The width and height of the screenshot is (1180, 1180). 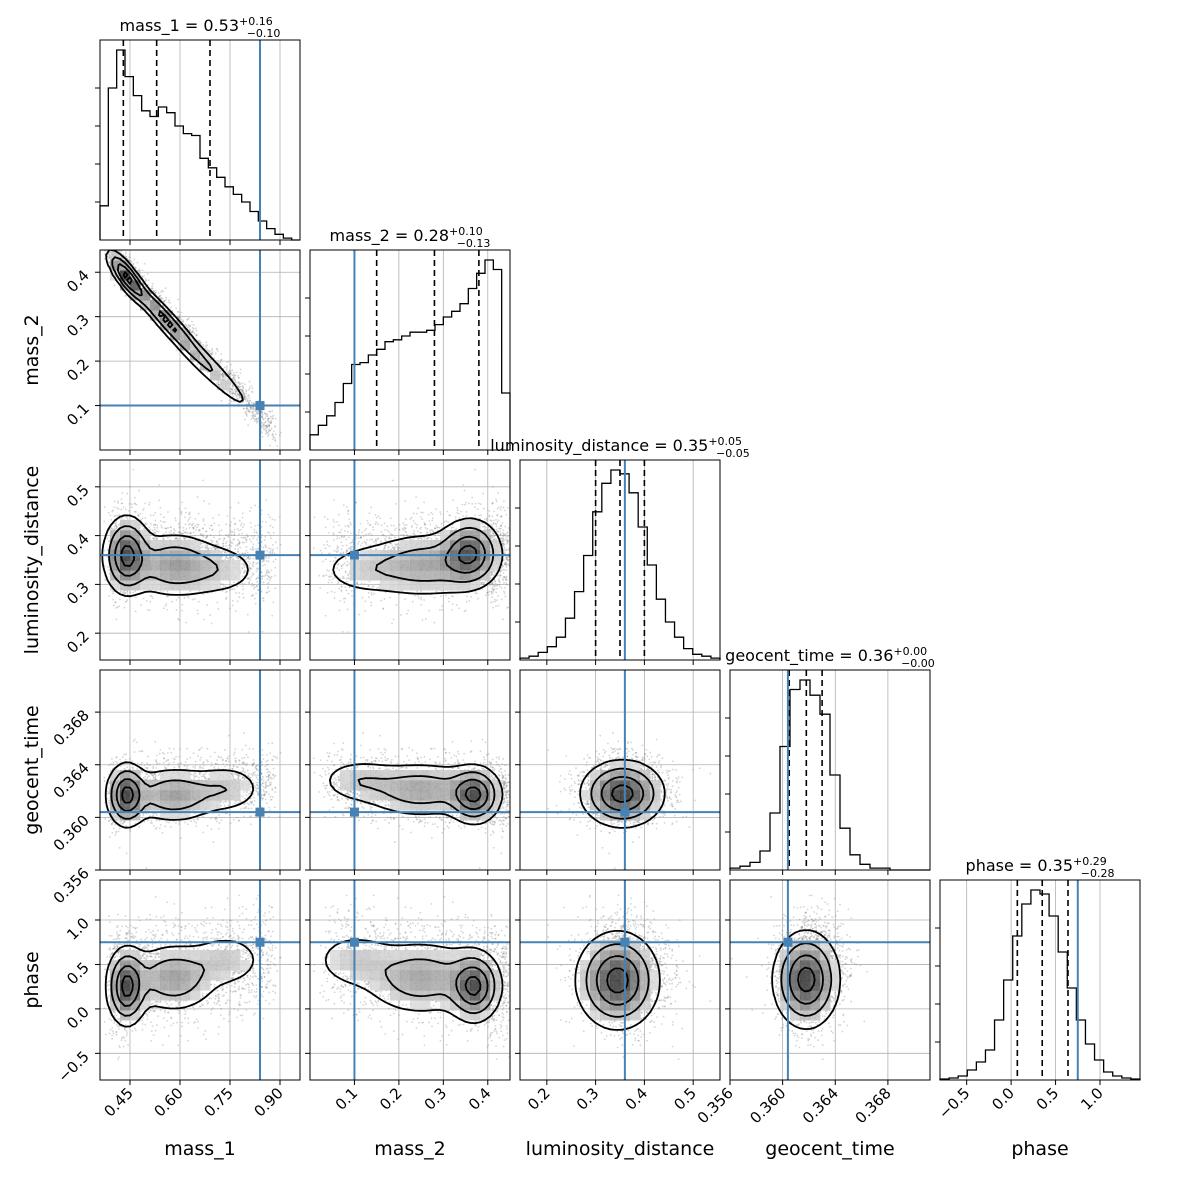 I want to click on density-cell, so click(x=135, y=585).